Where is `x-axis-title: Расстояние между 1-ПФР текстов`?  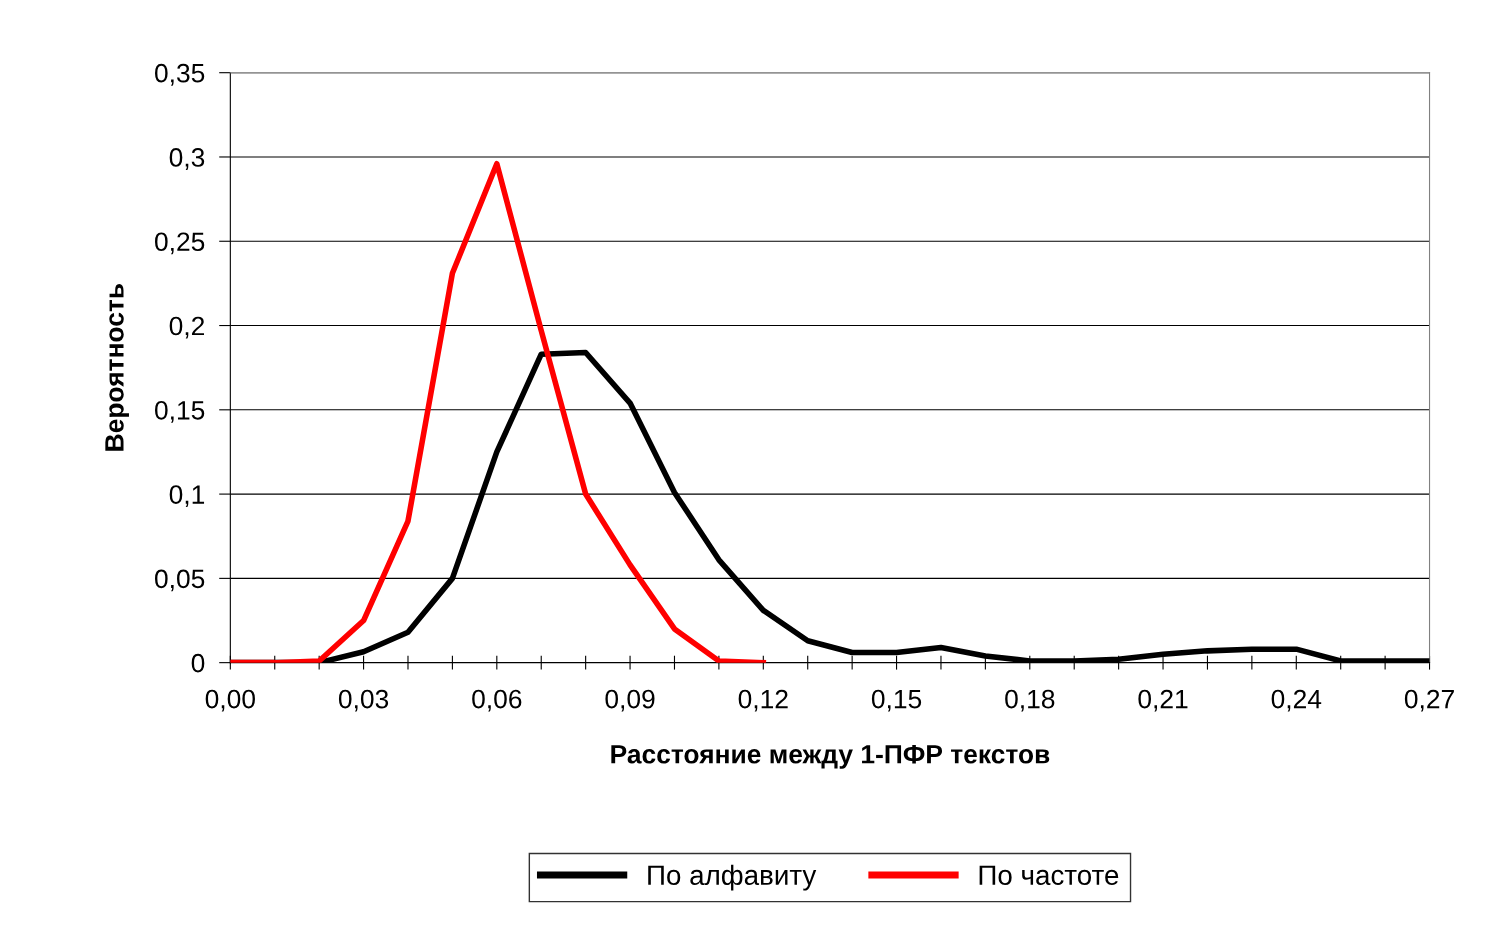 x-axis-title: Расстояние между 1-ПФР текстов is located at coordinates (830, 757).